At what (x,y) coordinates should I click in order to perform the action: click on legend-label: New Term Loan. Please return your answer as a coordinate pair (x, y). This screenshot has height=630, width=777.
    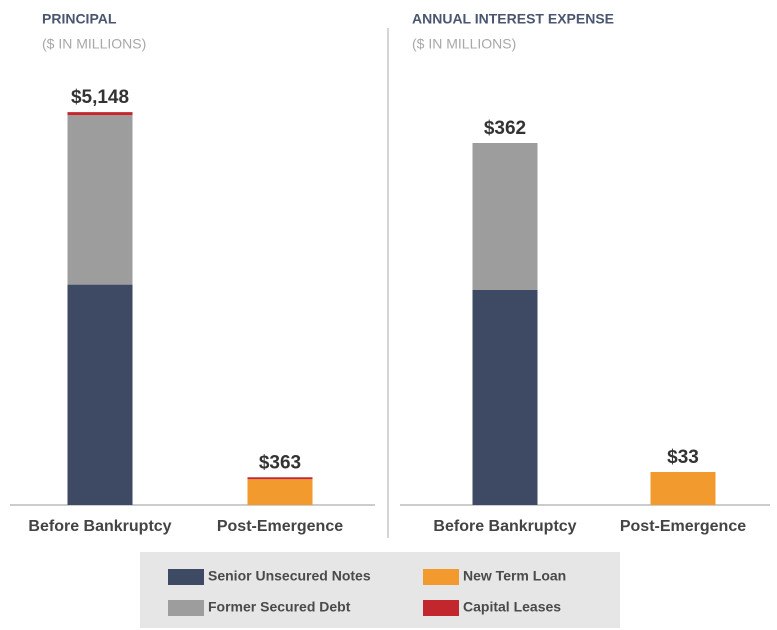
    Looking at the image, I should click on (514, 576).